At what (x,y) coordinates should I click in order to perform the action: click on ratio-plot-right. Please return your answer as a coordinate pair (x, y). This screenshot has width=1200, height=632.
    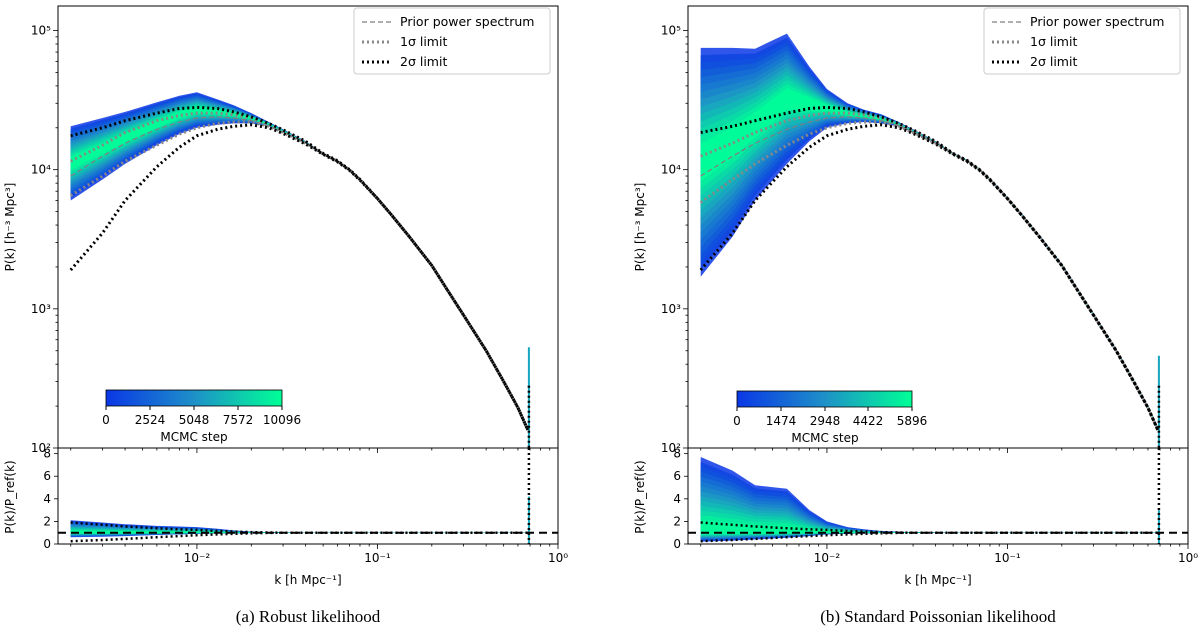
    Looking at the image, I should click on (938, 496).